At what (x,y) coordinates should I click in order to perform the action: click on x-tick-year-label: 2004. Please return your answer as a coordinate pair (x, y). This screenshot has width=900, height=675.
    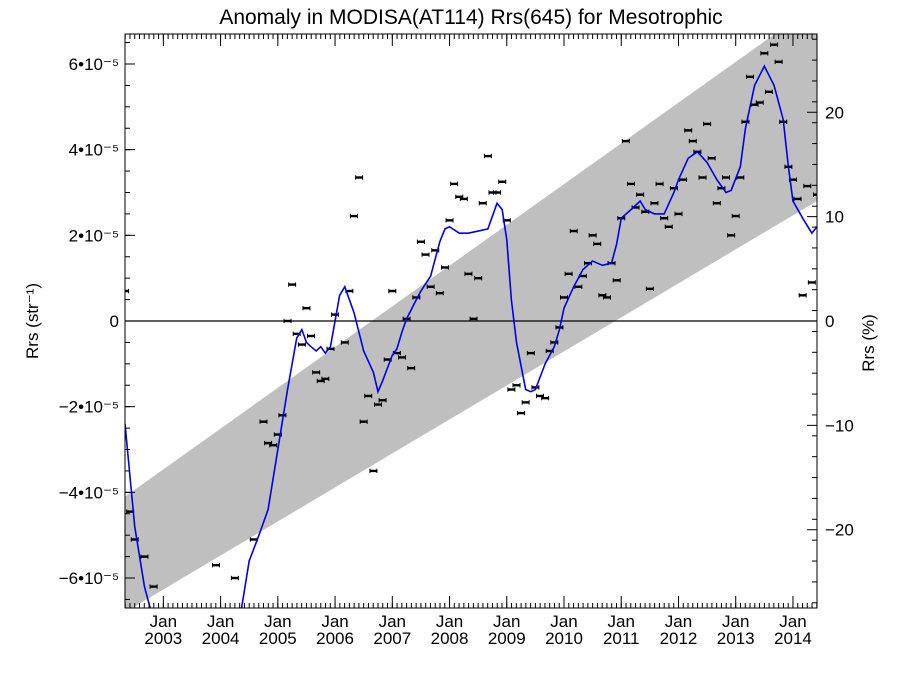
    Looking at the image, I should click on (221, 638).